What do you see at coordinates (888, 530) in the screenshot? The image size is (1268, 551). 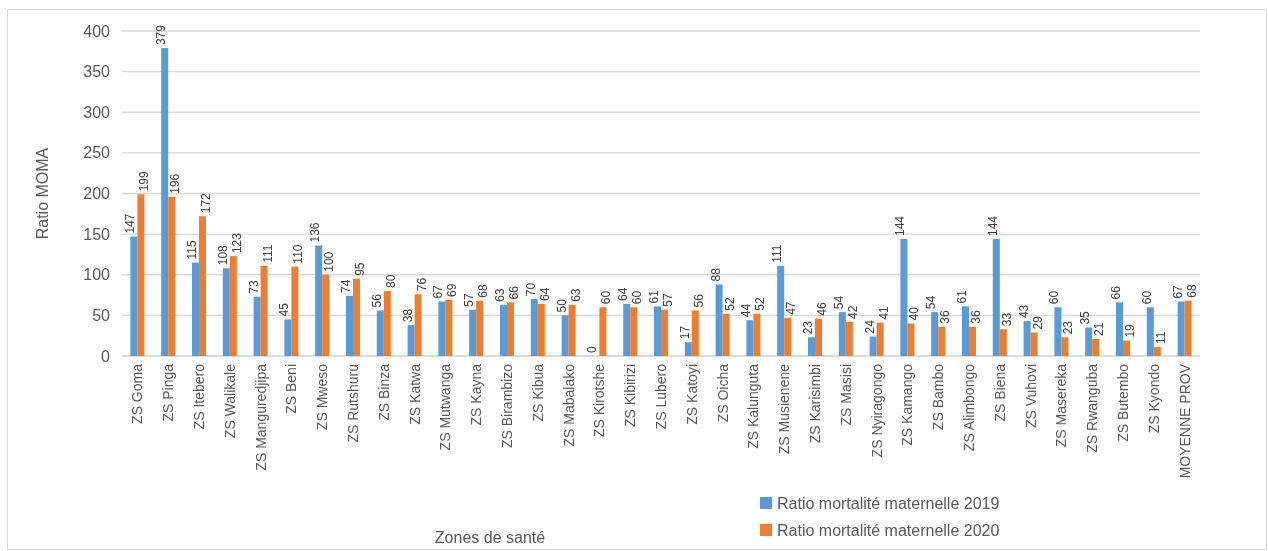 I see `legend-label: Ratio mortalité maternelle 2020` at bounding box center [888, 530].